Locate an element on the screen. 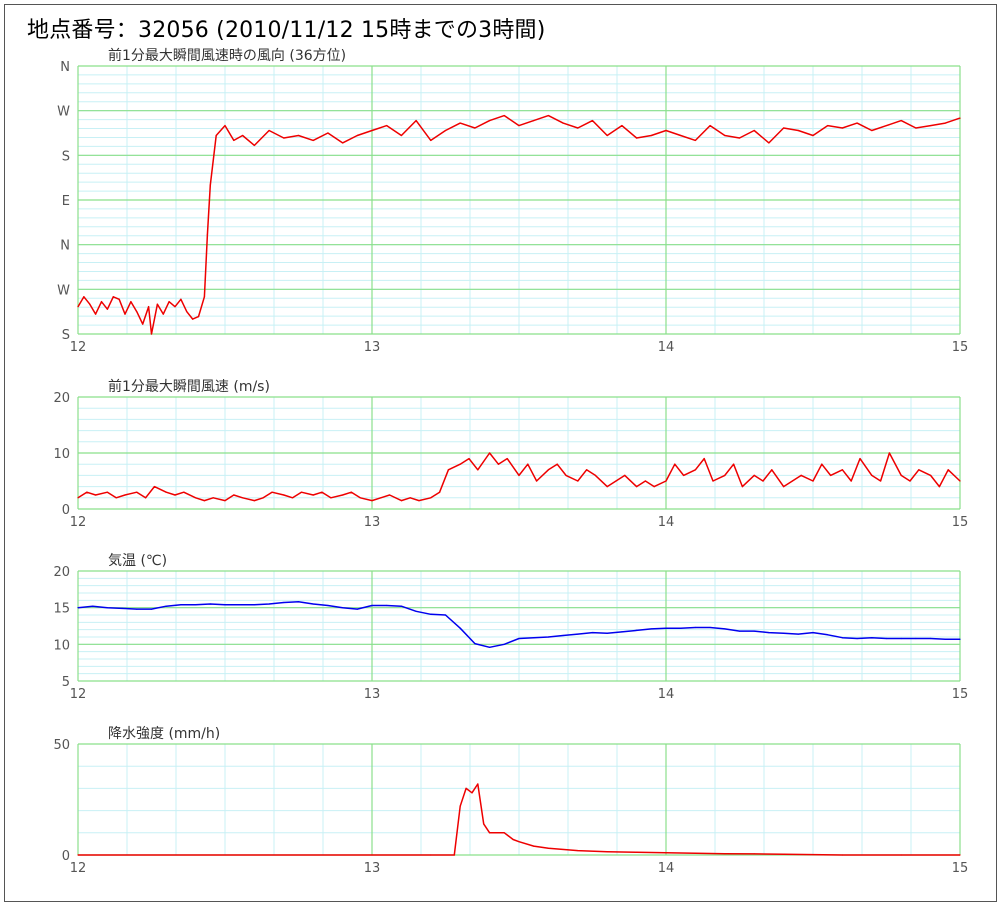  y-tick-label: 0 is located at coordinates (66, 510).